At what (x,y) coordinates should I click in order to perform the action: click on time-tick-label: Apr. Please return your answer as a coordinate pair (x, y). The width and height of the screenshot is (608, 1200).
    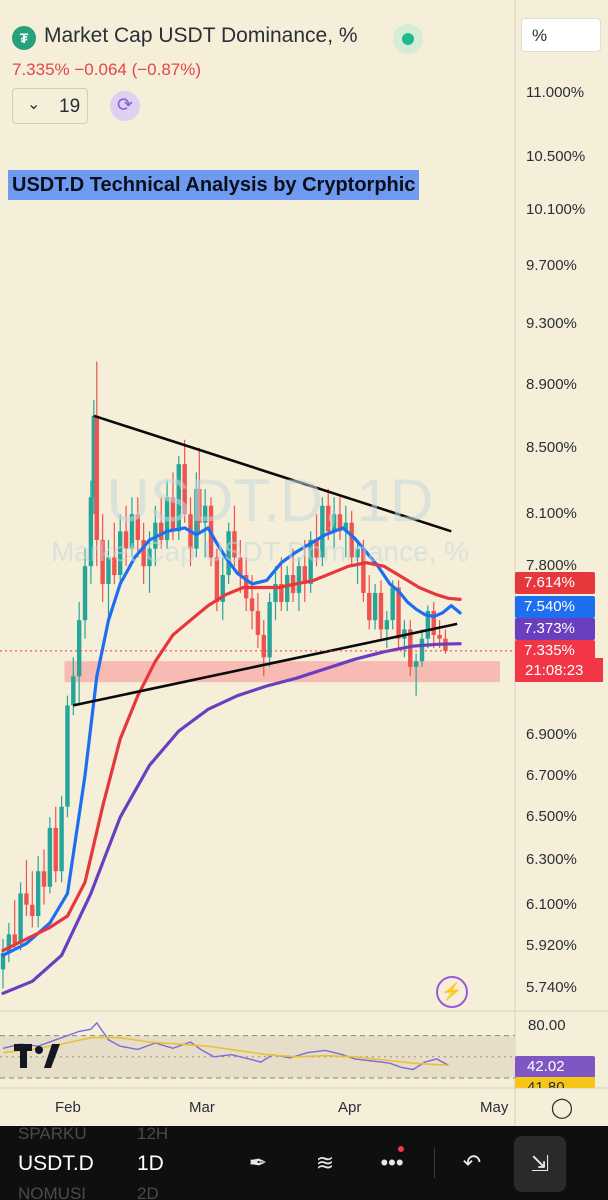
    Looking at the image, I should click on (350, 1107).